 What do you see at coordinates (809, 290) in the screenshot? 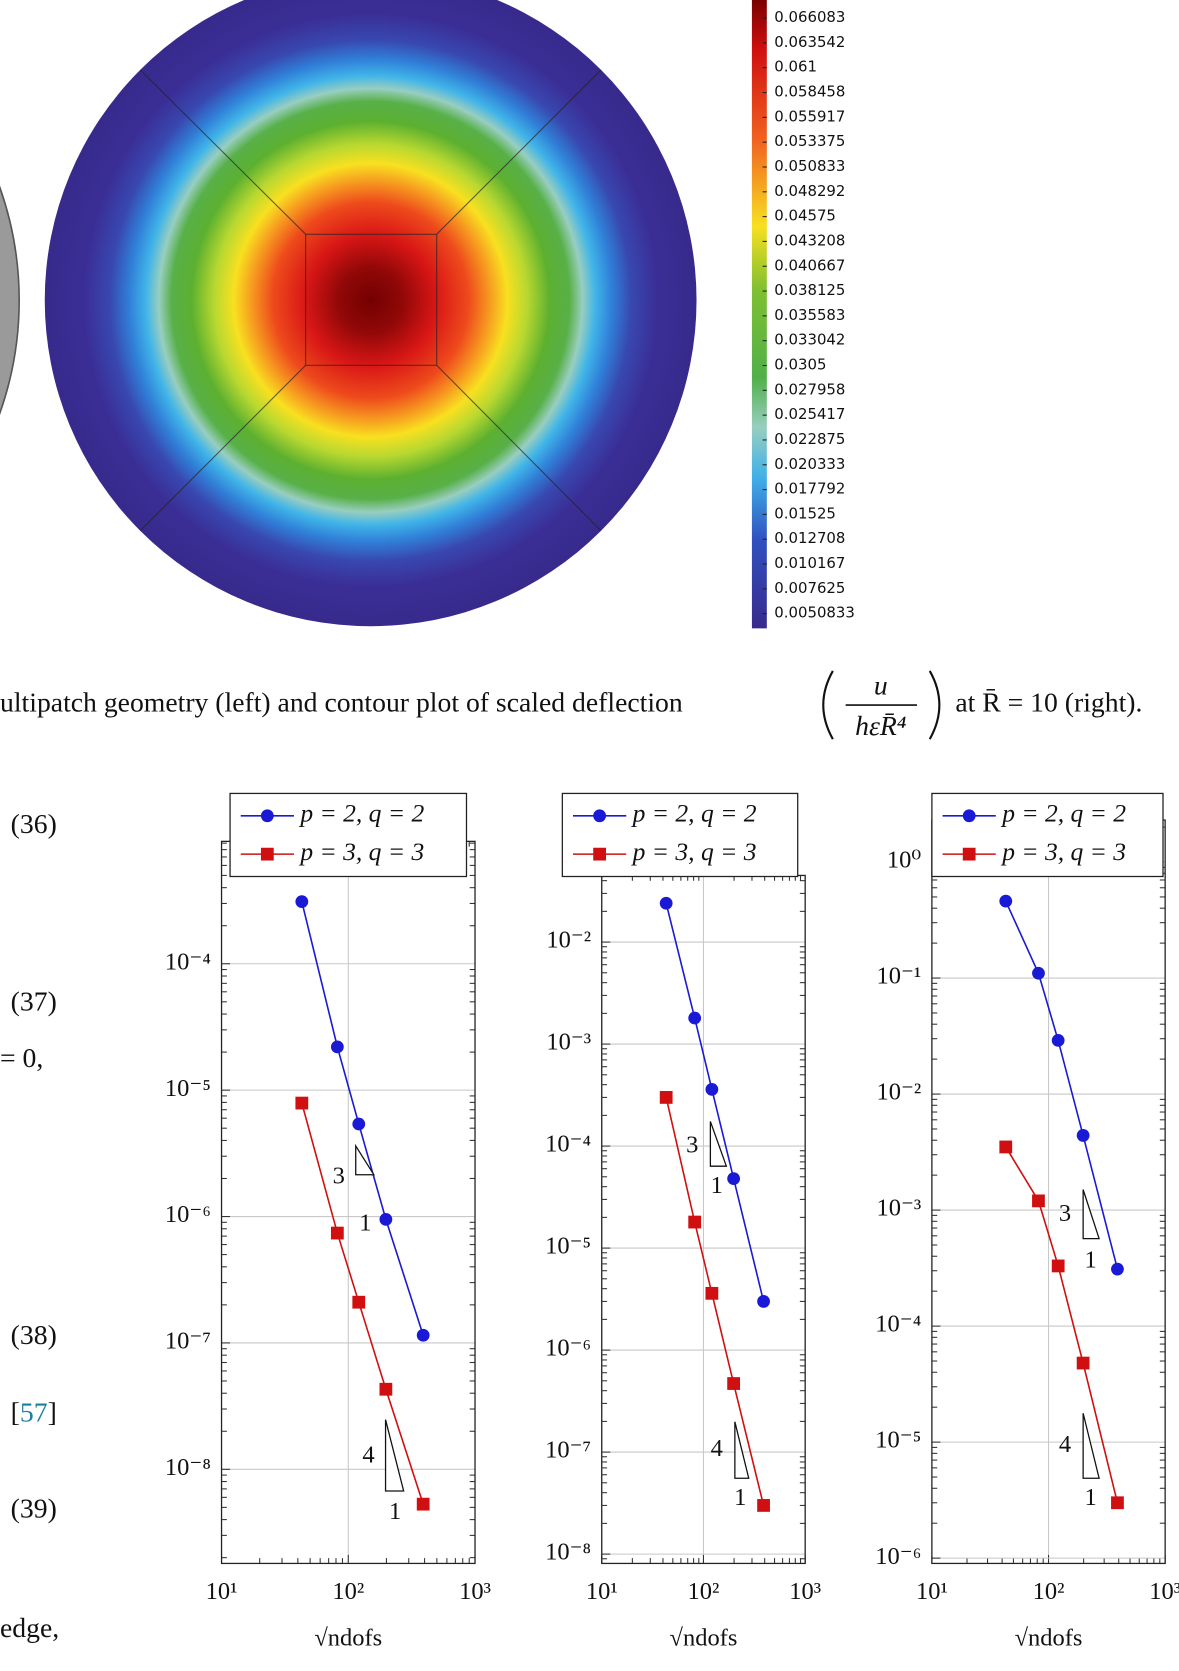
I see `colorbar-label: 0.038125` at bounding box center [809, 290].